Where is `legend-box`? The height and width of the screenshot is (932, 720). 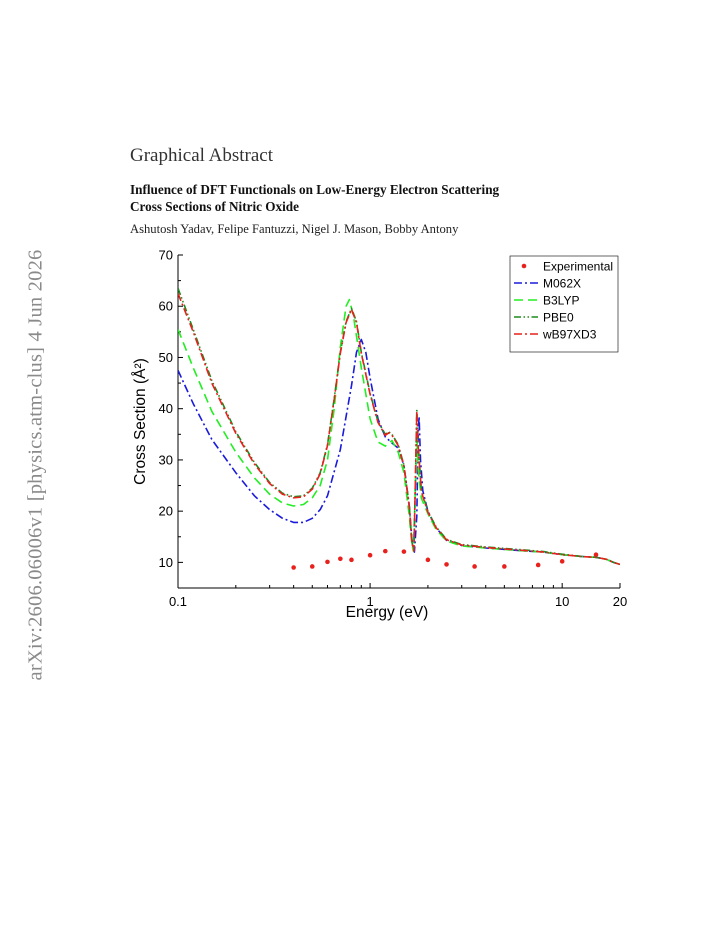 legend-box is located at coordinates (564, 304).